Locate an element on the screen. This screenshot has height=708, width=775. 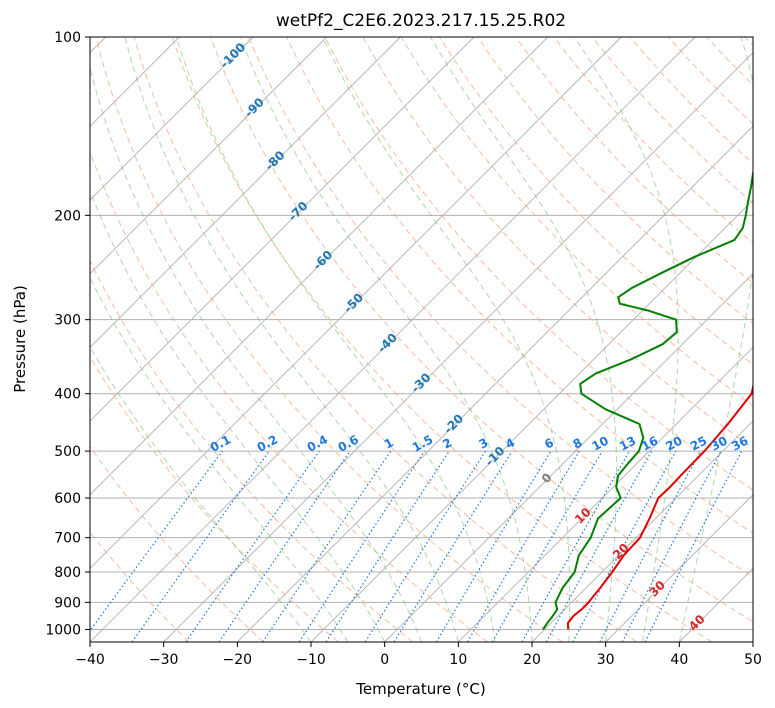
y-axis-tick-label: 400 is located at coordinates (67, 395).